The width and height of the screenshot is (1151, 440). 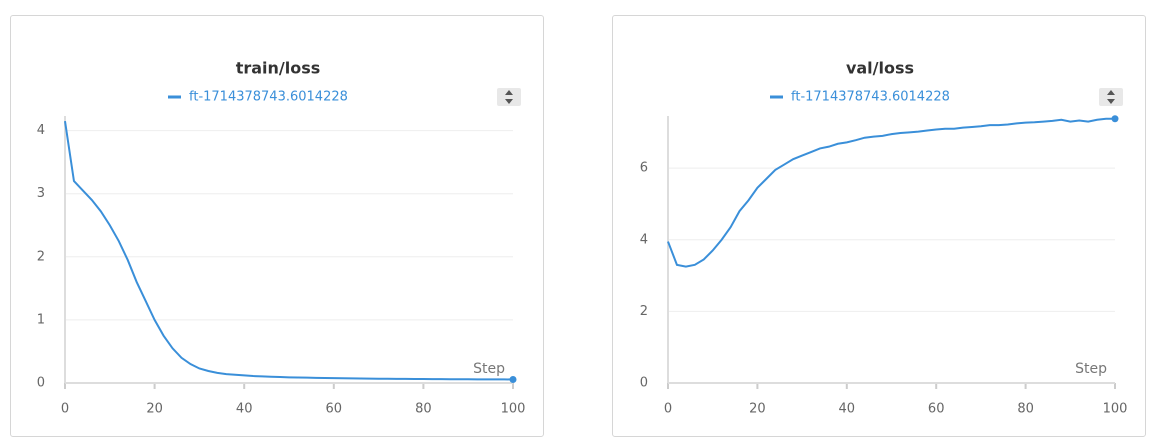 What do you see at coordinates (278, 68) in the screenshot?
I see `chart-title: train/loss` at bounding box center [278, 68].